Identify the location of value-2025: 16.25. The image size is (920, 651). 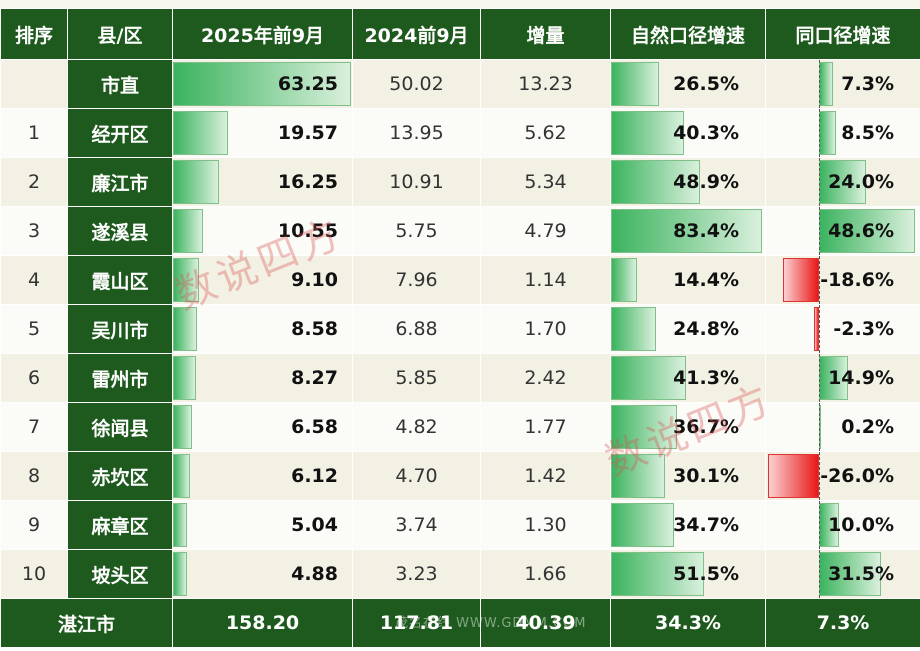
(307, 182).